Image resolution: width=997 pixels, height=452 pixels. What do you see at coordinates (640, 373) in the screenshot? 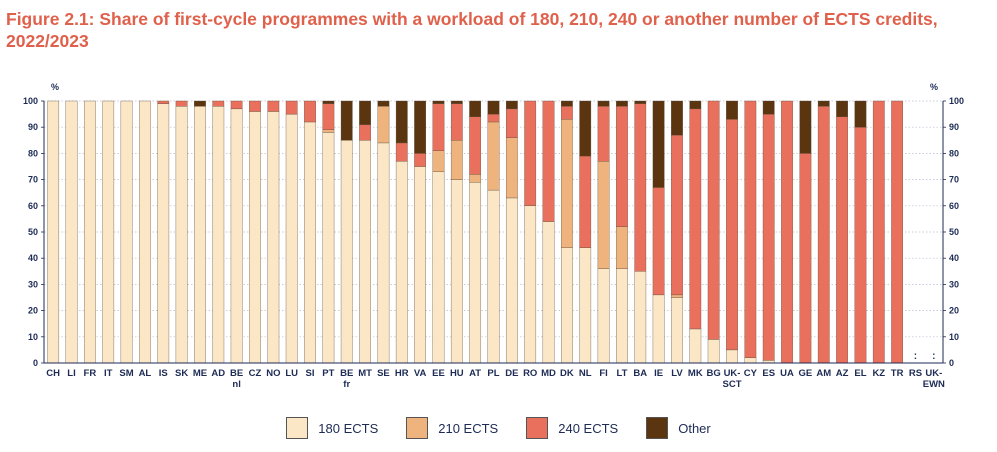
I see `x-tick-label: BA` at bounding box center [640, 373].